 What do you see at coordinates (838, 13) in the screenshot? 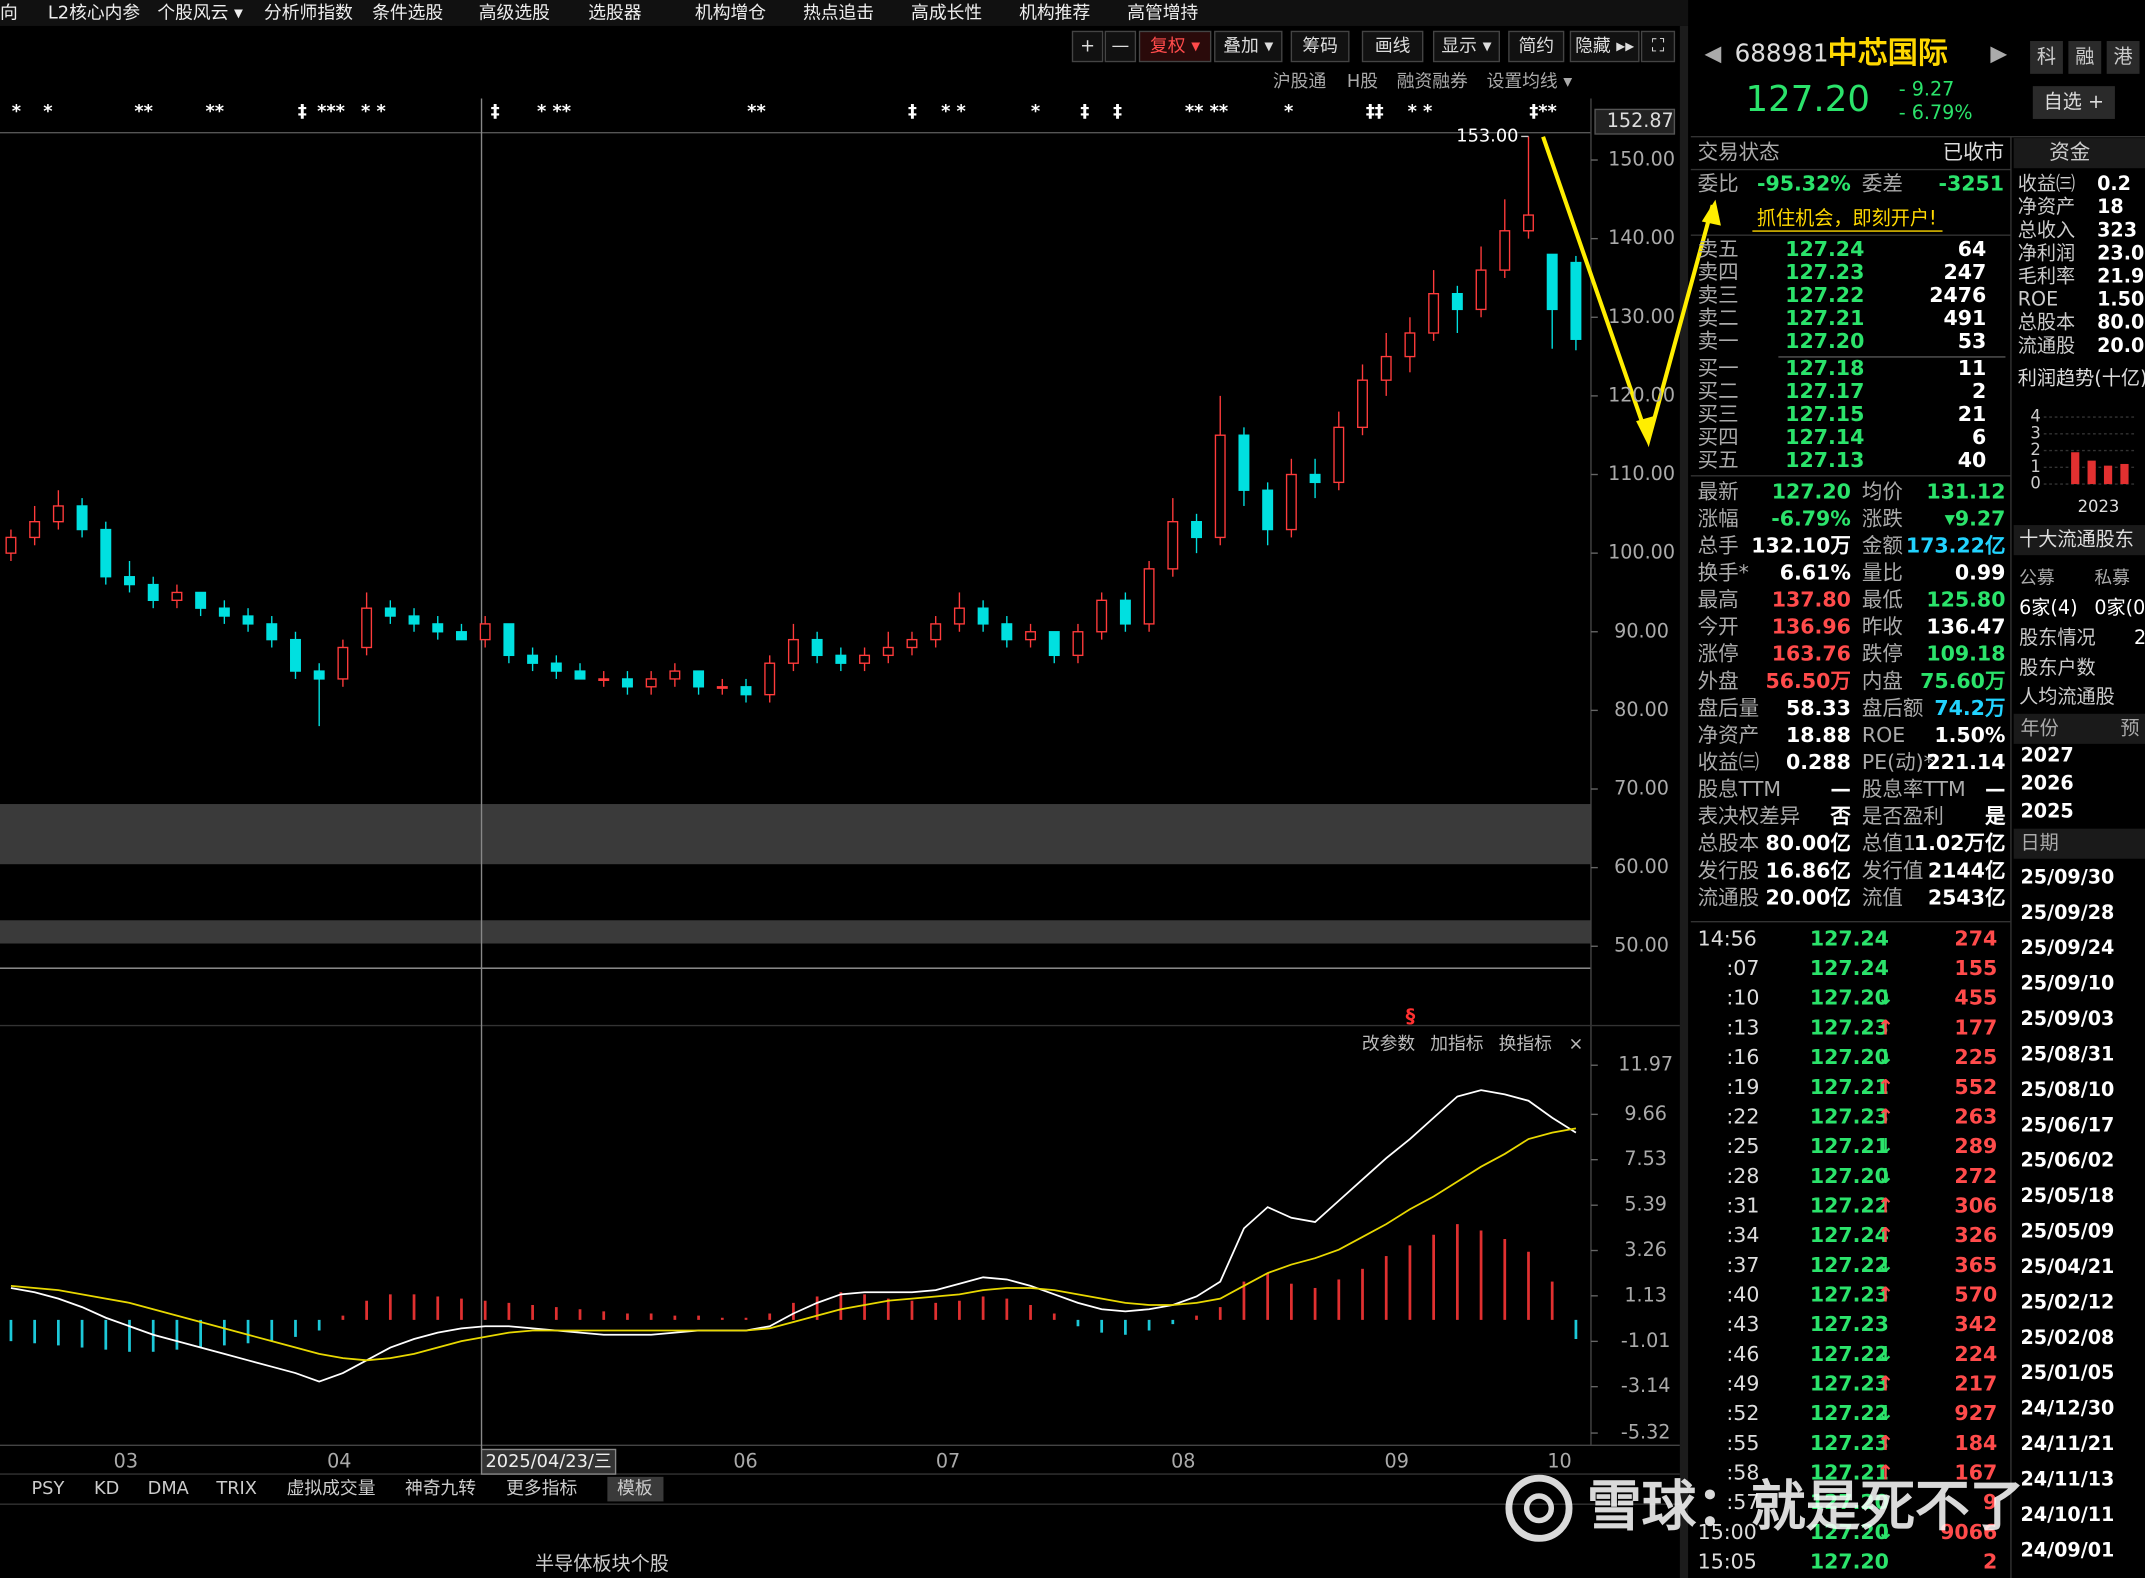
I see `menu-item: 热点追击` at bounding box center [838, 13].